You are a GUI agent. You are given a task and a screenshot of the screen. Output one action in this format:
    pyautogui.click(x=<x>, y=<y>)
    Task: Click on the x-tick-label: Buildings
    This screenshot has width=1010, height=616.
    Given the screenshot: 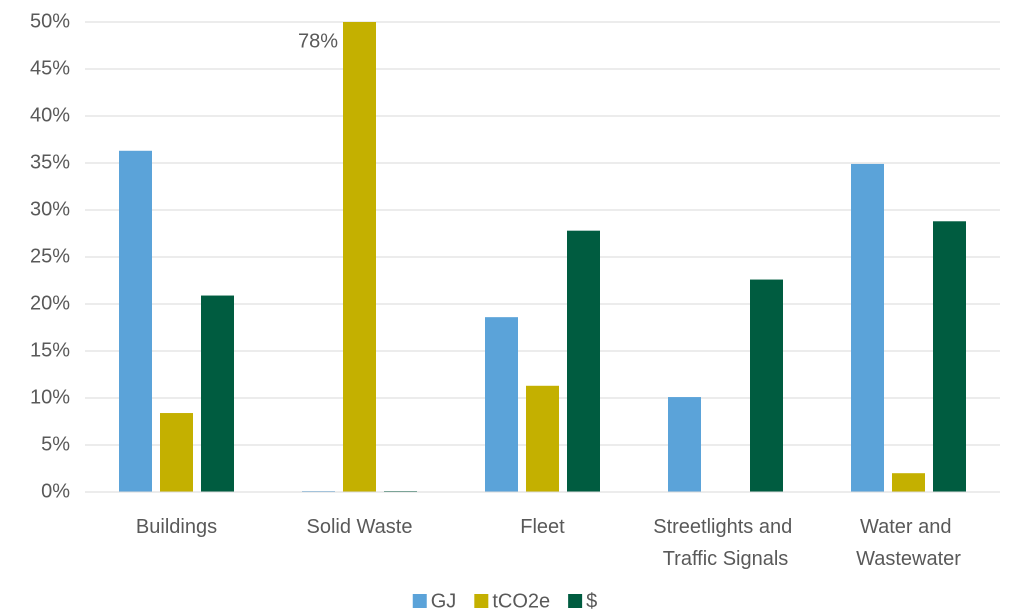 What is the action you would take?
    pyautogui.click(x=176, y=527)
    